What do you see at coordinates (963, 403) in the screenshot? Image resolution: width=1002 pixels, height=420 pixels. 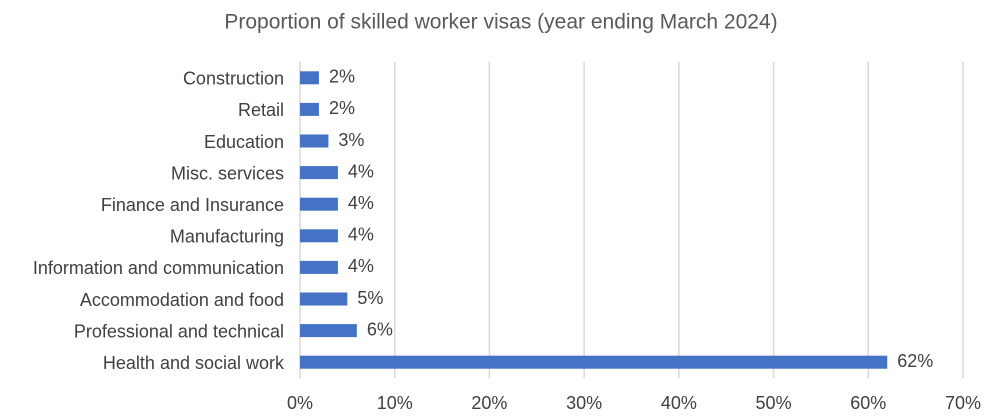 I see `x-tick-label: 70%` at bounding box center [963, 403].